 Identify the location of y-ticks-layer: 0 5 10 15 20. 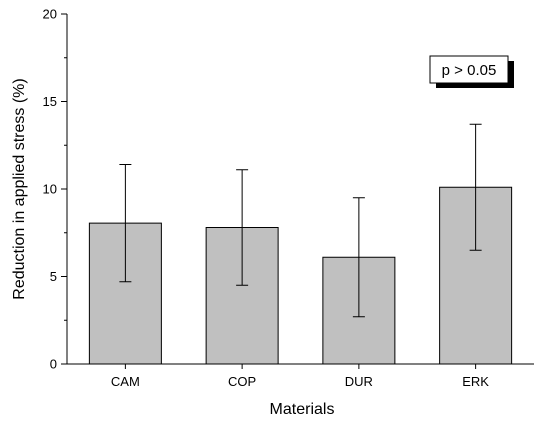
(55, 189).